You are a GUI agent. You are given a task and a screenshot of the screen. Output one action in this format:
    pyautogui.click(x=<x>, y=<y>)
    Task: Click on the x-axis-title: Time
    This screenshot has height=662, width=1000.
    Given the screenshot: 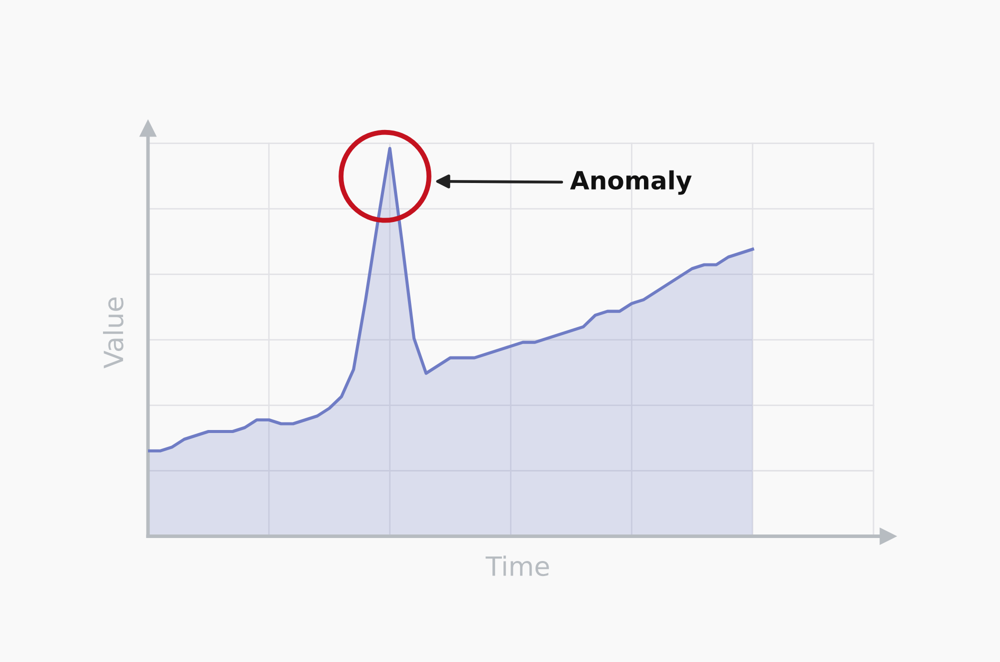 What is the action you would take?
    pyautogui.click(x=517, y=566)
    